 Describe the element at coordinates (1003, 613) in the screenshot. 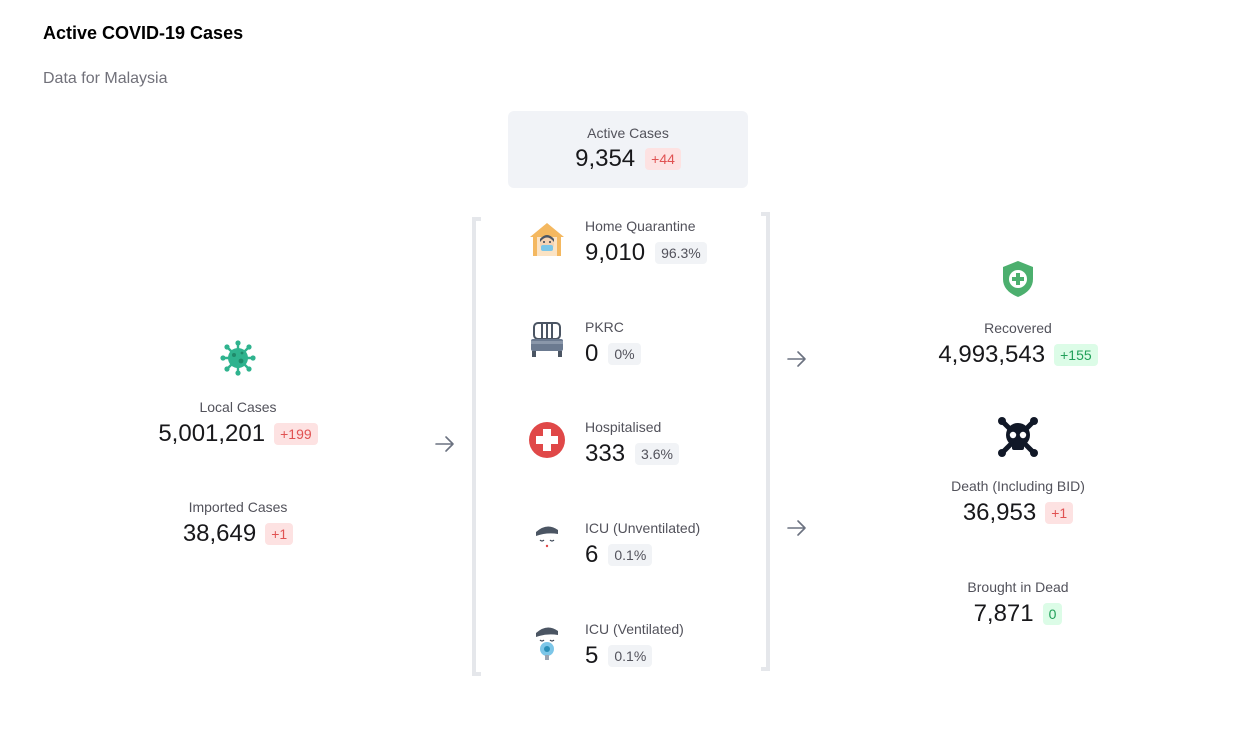

I see `brought-in-dead-value: 7,871` at that location.